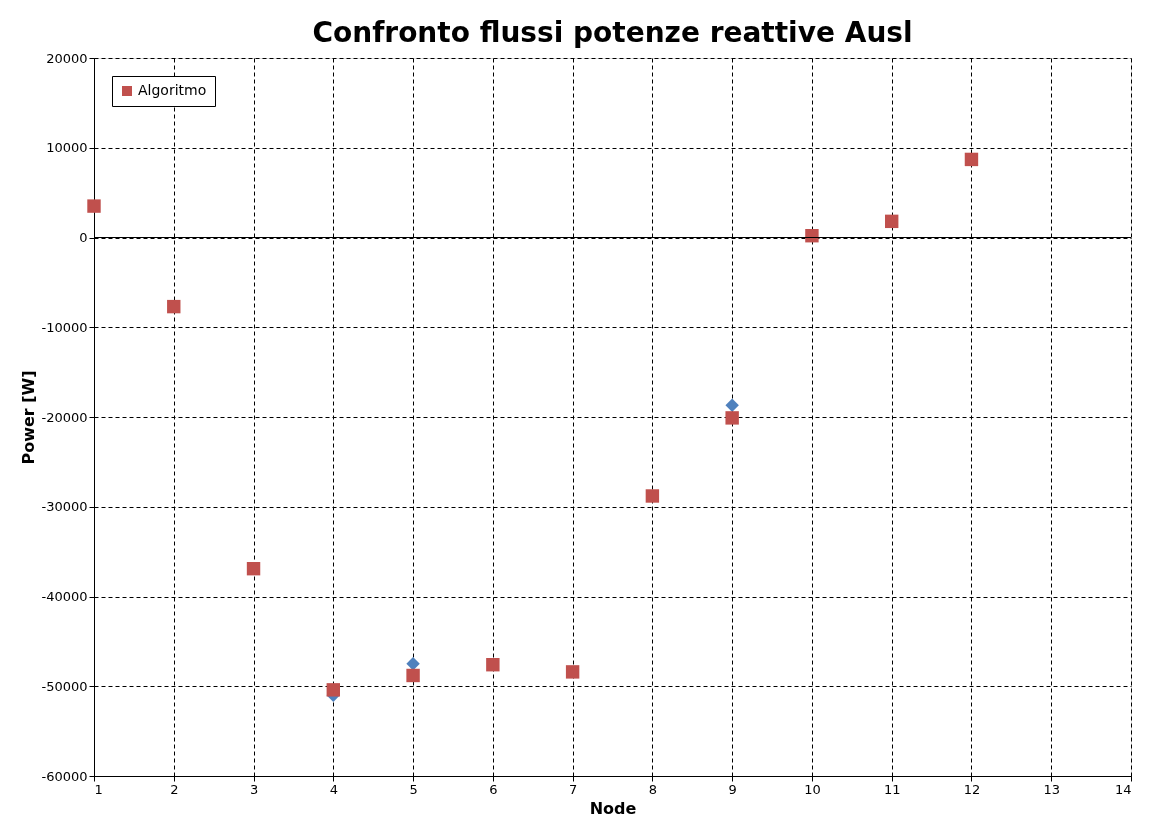 The image size is (1152, 836). I want to click on x-tick-label: 3, so click(254, 789).